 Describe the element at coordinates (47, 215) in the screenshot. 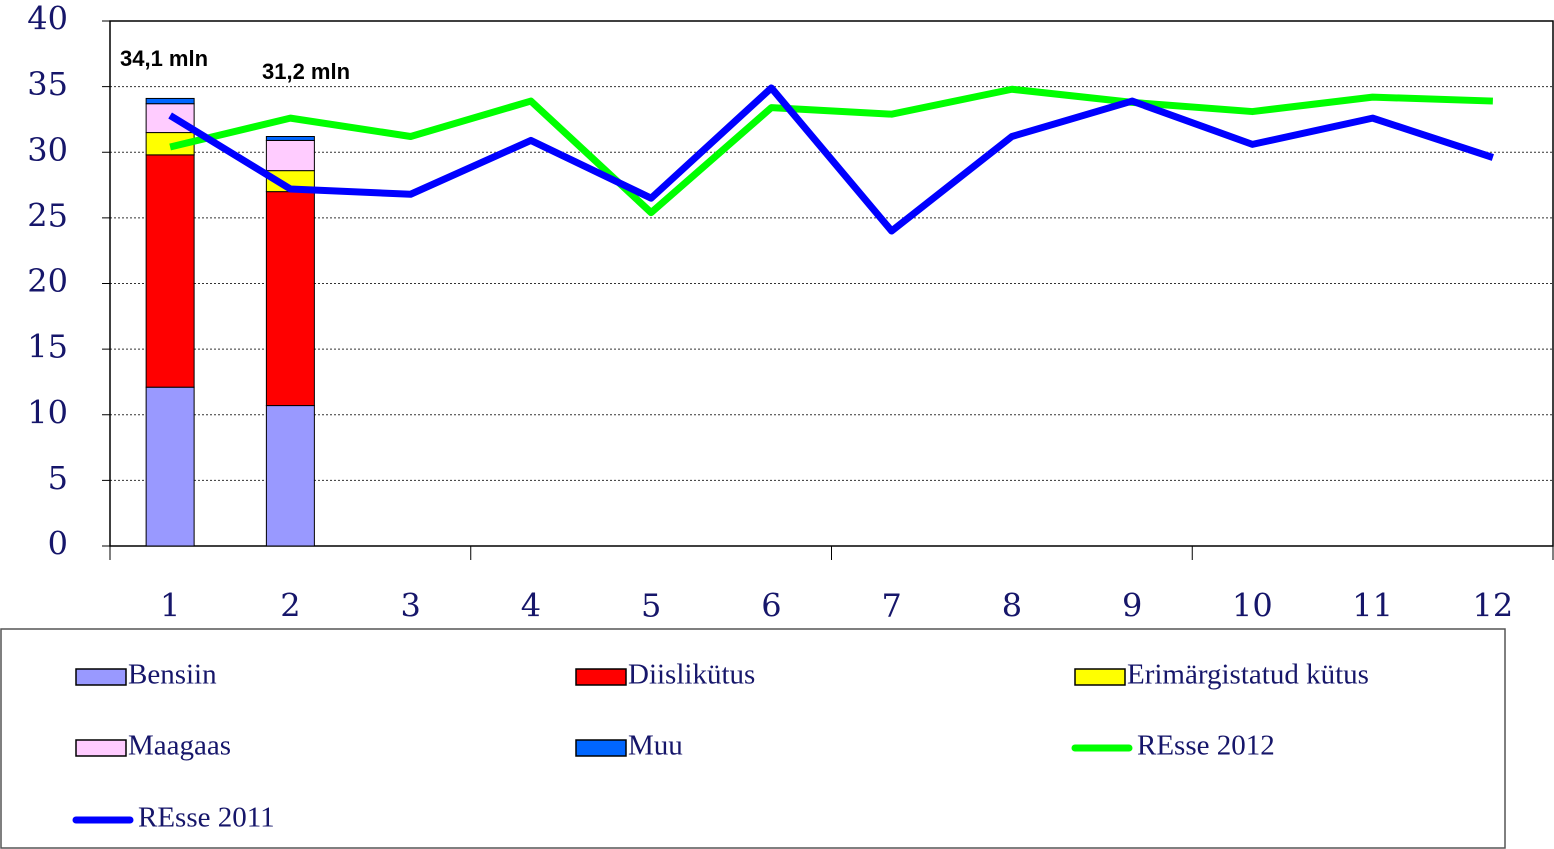

I see `y-tick-label: 25` at that location.